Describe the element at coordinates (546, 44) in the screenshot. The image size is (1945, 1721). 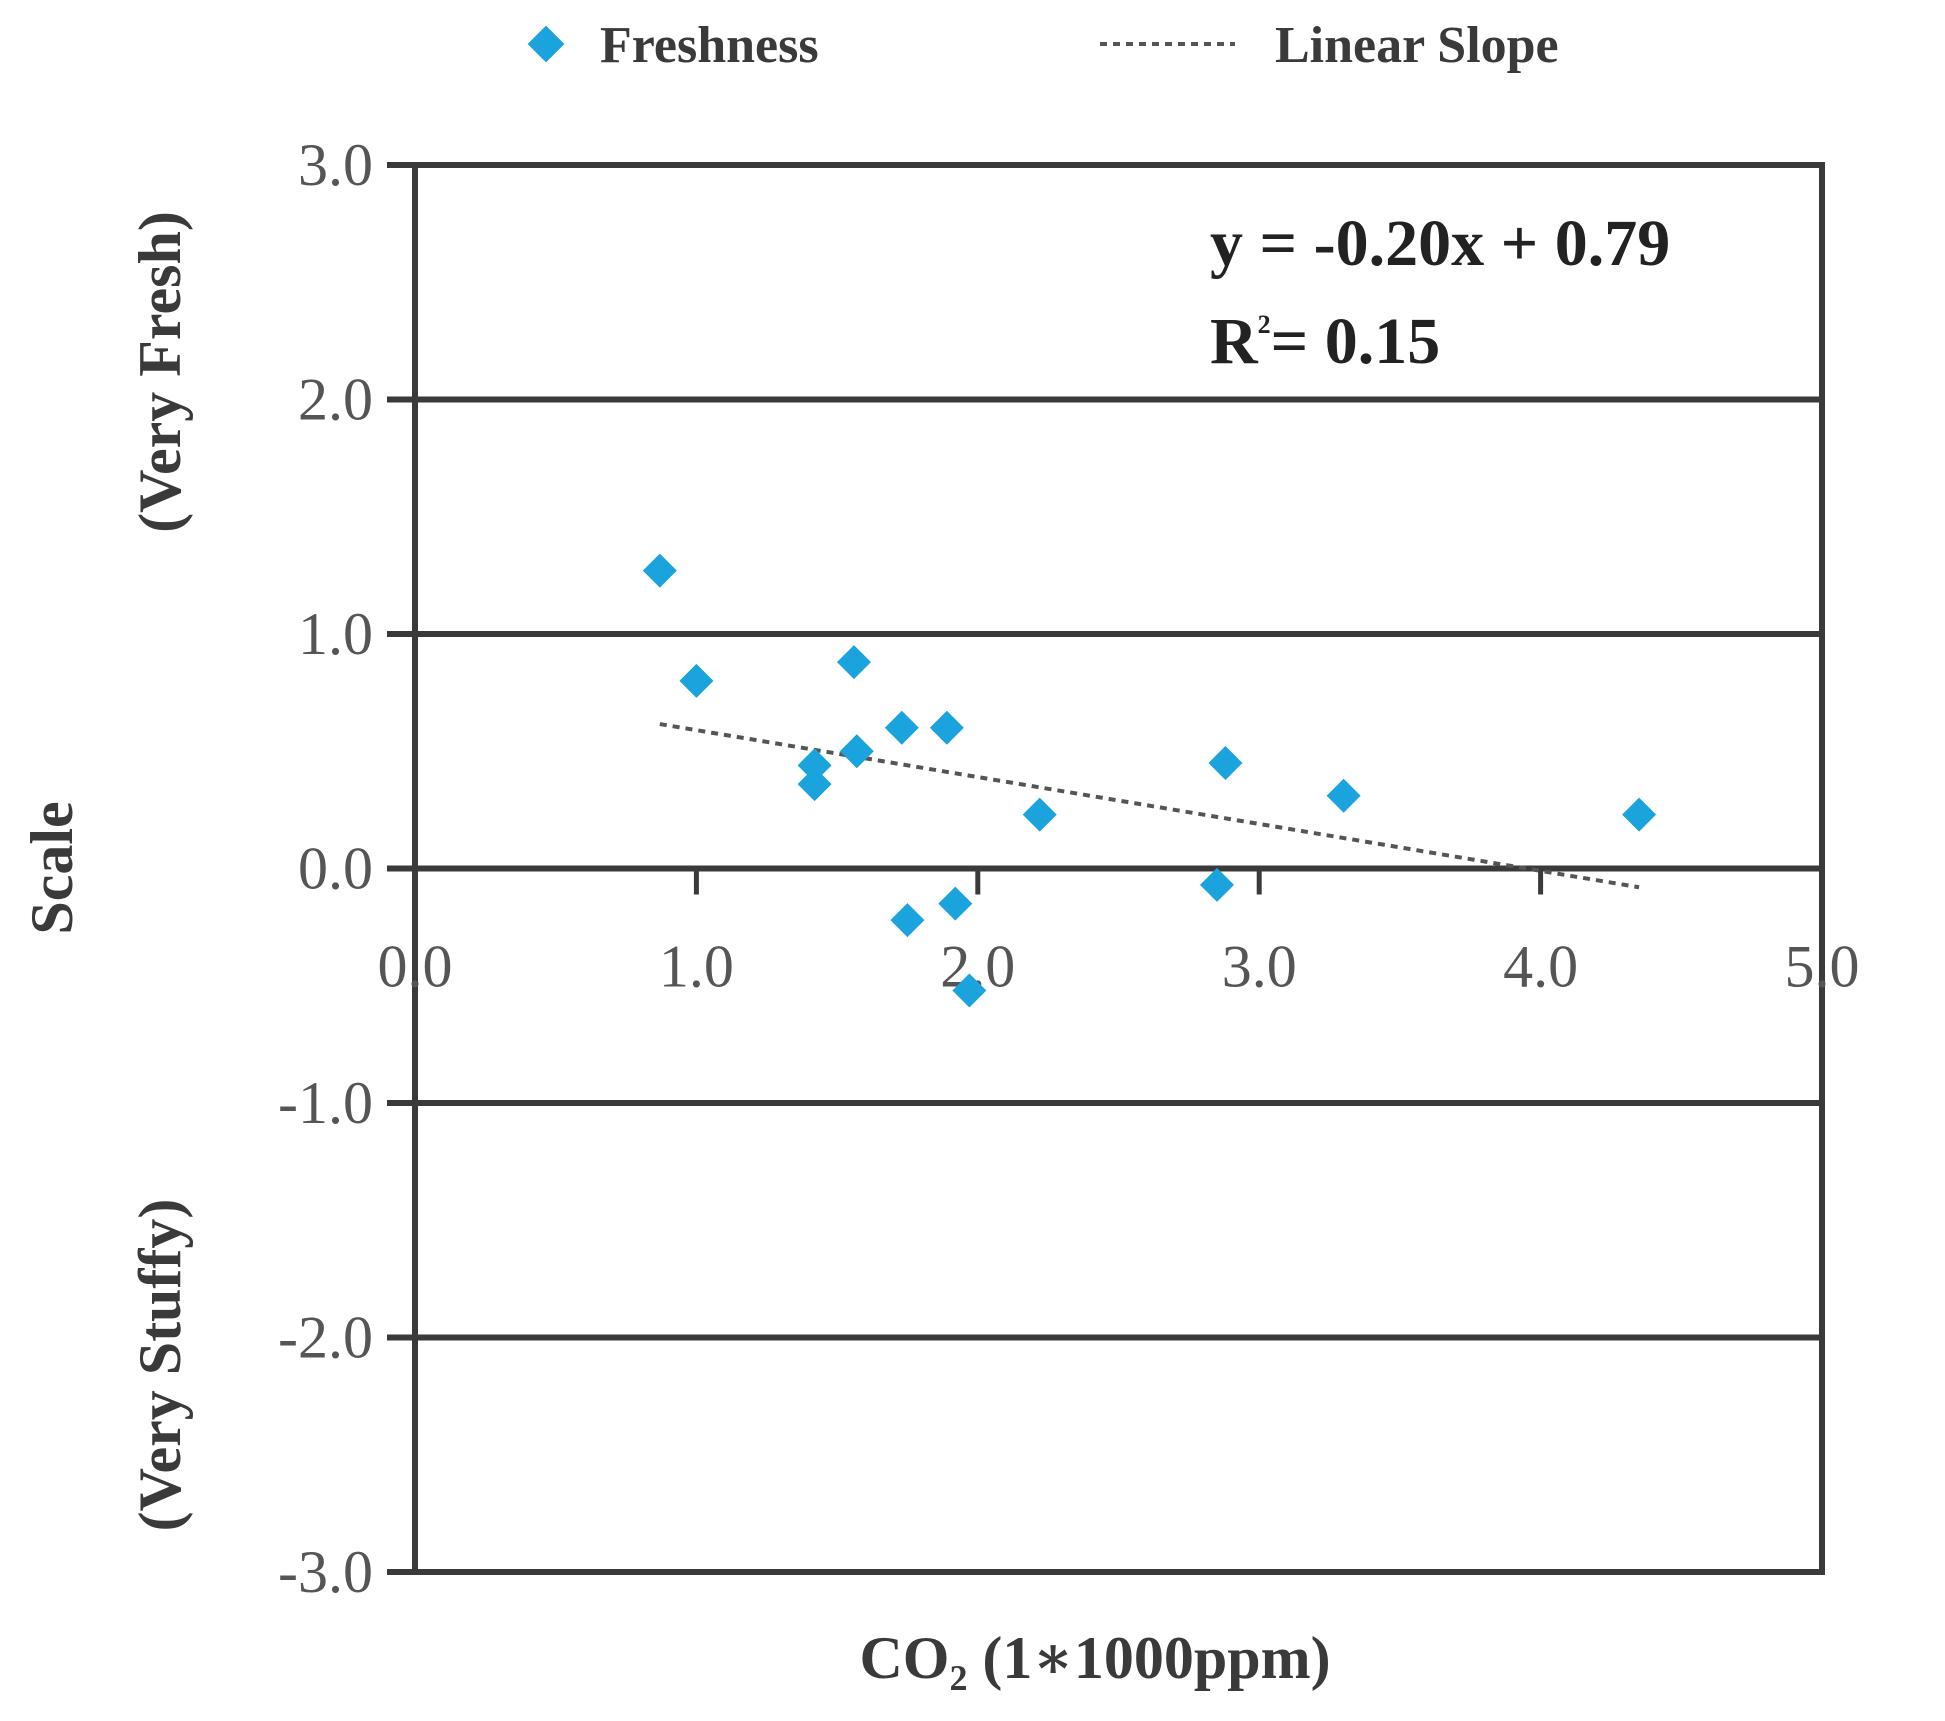
I see `legend-marker-freshness` at that location.